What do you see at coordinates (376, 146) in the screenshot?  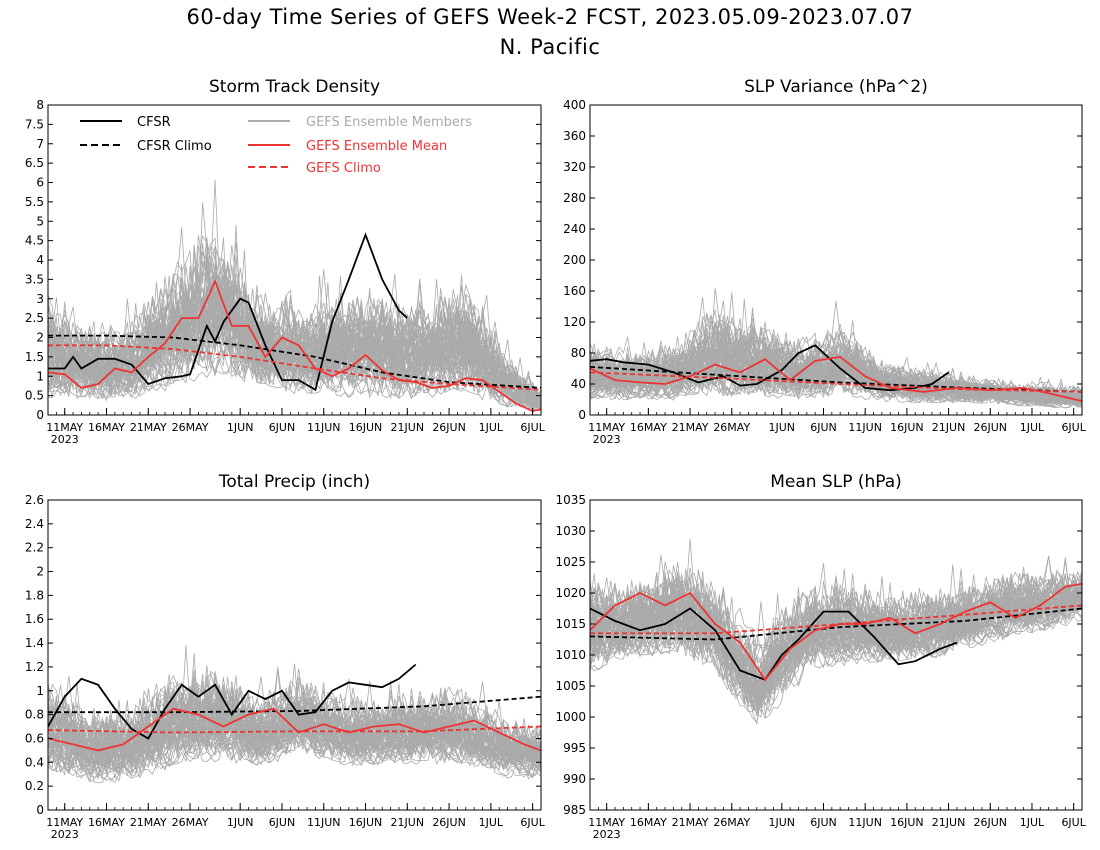 I see `legend-label: GEFS Ensemble Mean` at bounding box center [376, 146].